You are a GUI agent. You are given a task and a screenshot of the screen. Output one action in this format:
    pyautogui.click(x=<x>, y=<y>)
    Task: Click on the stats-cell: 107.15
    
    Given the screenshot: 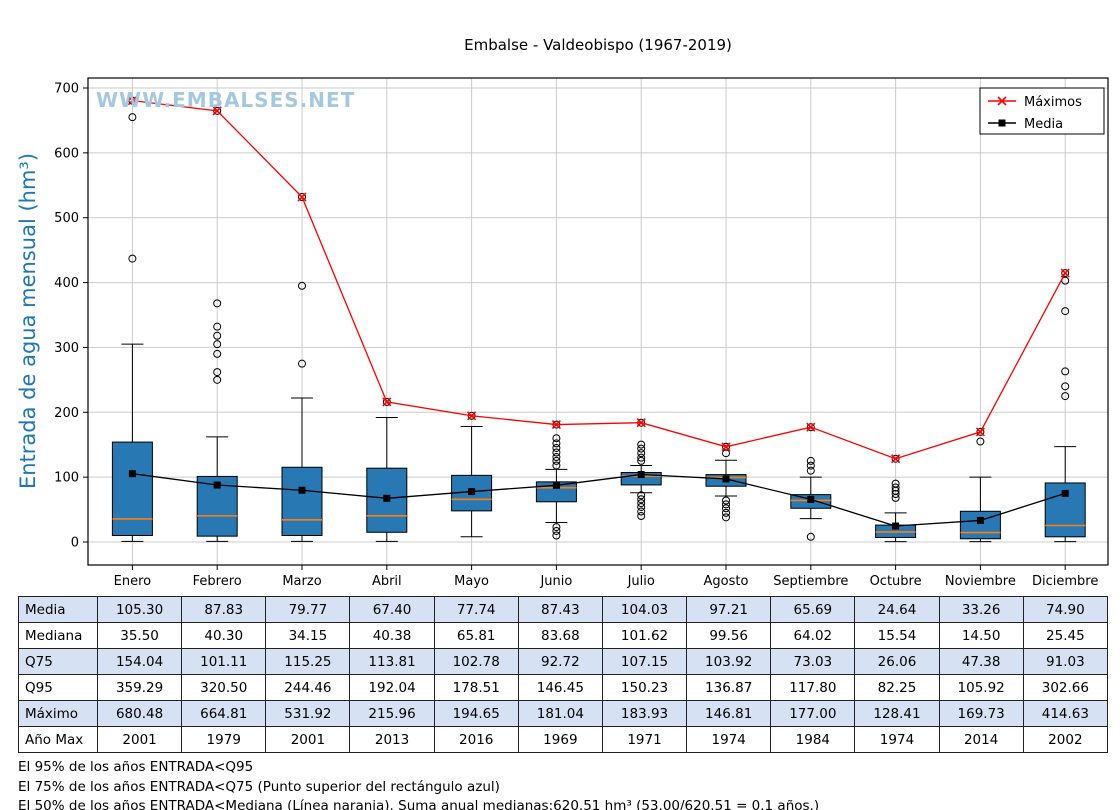 What is the action you would take?
    pyautogui.click(x=644, y=661)
    